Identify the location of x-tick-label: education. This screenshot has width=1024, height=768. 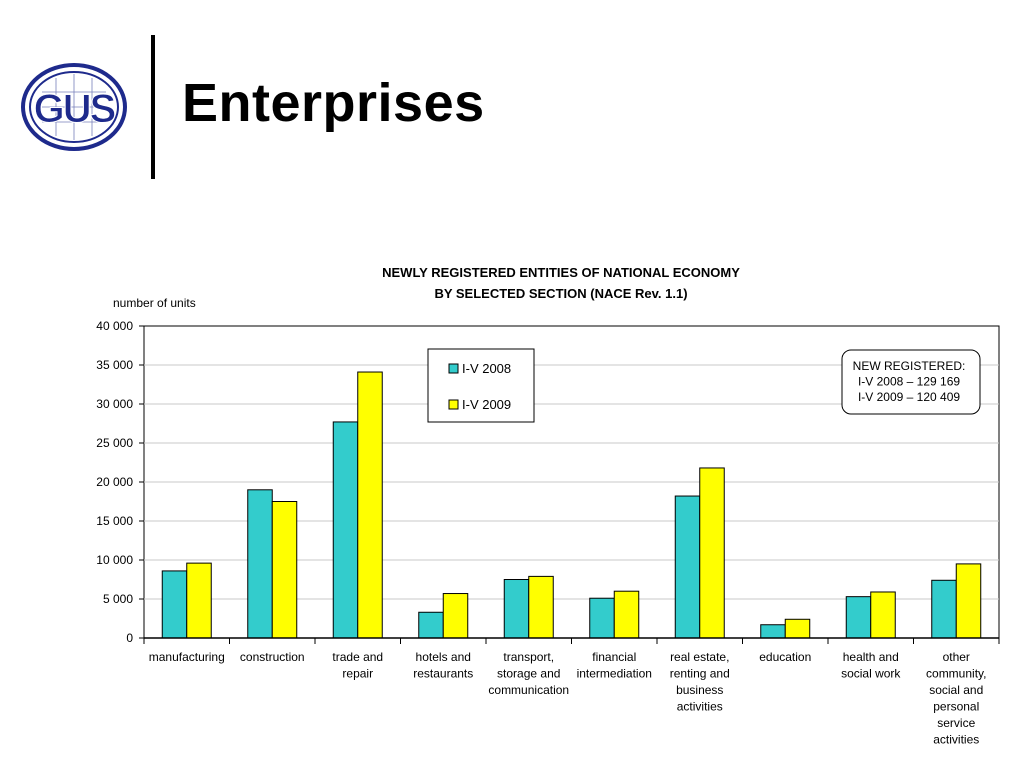
(785, 657).